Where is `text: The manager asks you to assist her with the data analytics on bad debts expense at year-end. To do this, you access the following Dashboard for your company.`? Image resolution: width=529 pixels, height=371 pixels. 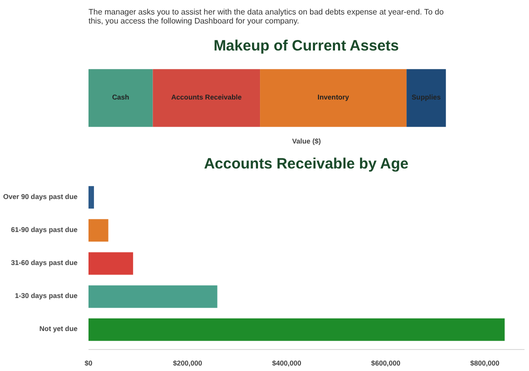 text: The manager asks you to assist her with the data analytics on bad debts expense at year-end. To do this, you access the following Dashboard for your company. is located at coordinates (266, 17).